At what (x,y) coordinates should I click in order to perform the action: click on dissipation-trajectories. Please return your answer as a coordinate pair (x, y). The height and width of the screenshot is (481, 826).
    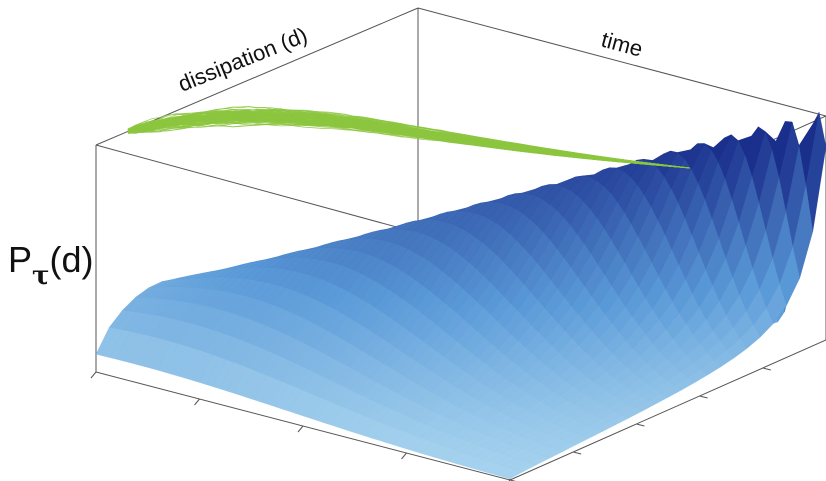
    Looking at the image, I should click on (409, 137).